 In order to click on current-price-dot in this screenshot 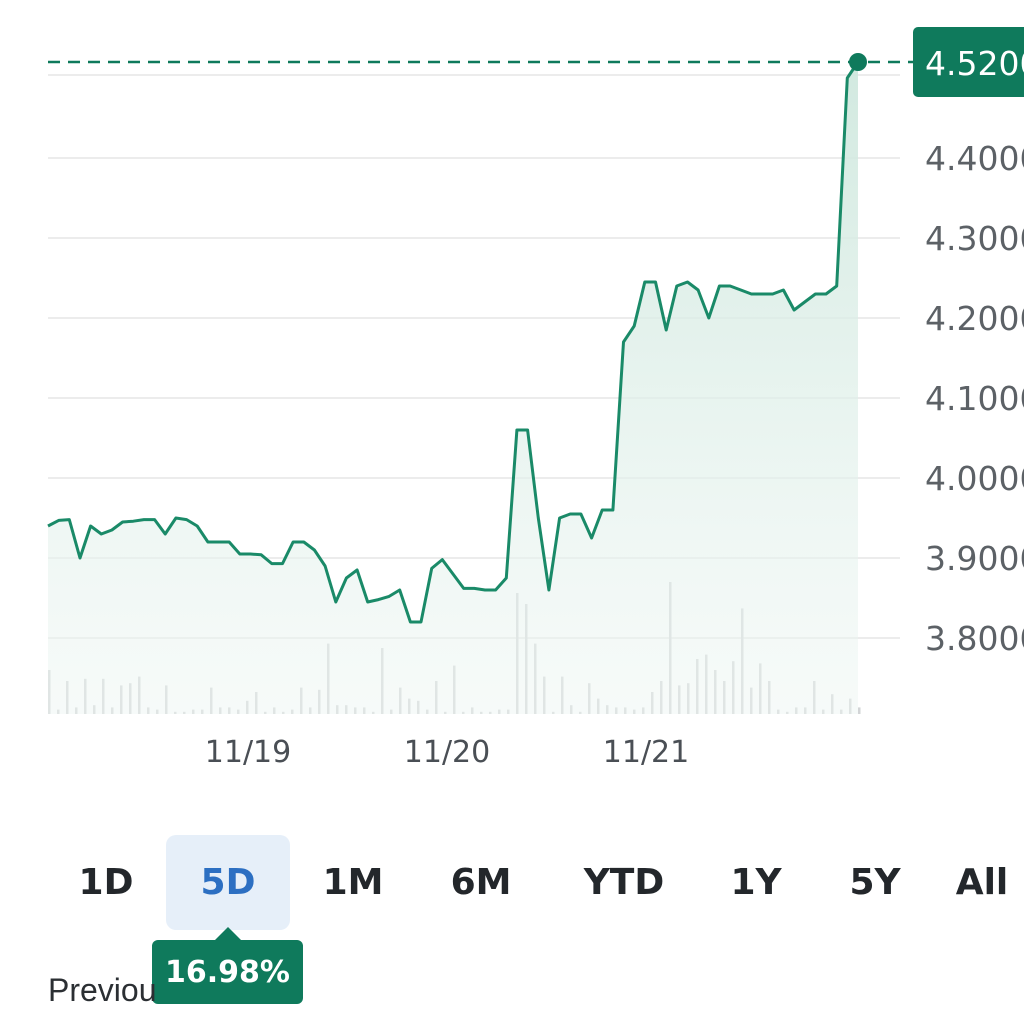, I will do `click(858, 62)`.